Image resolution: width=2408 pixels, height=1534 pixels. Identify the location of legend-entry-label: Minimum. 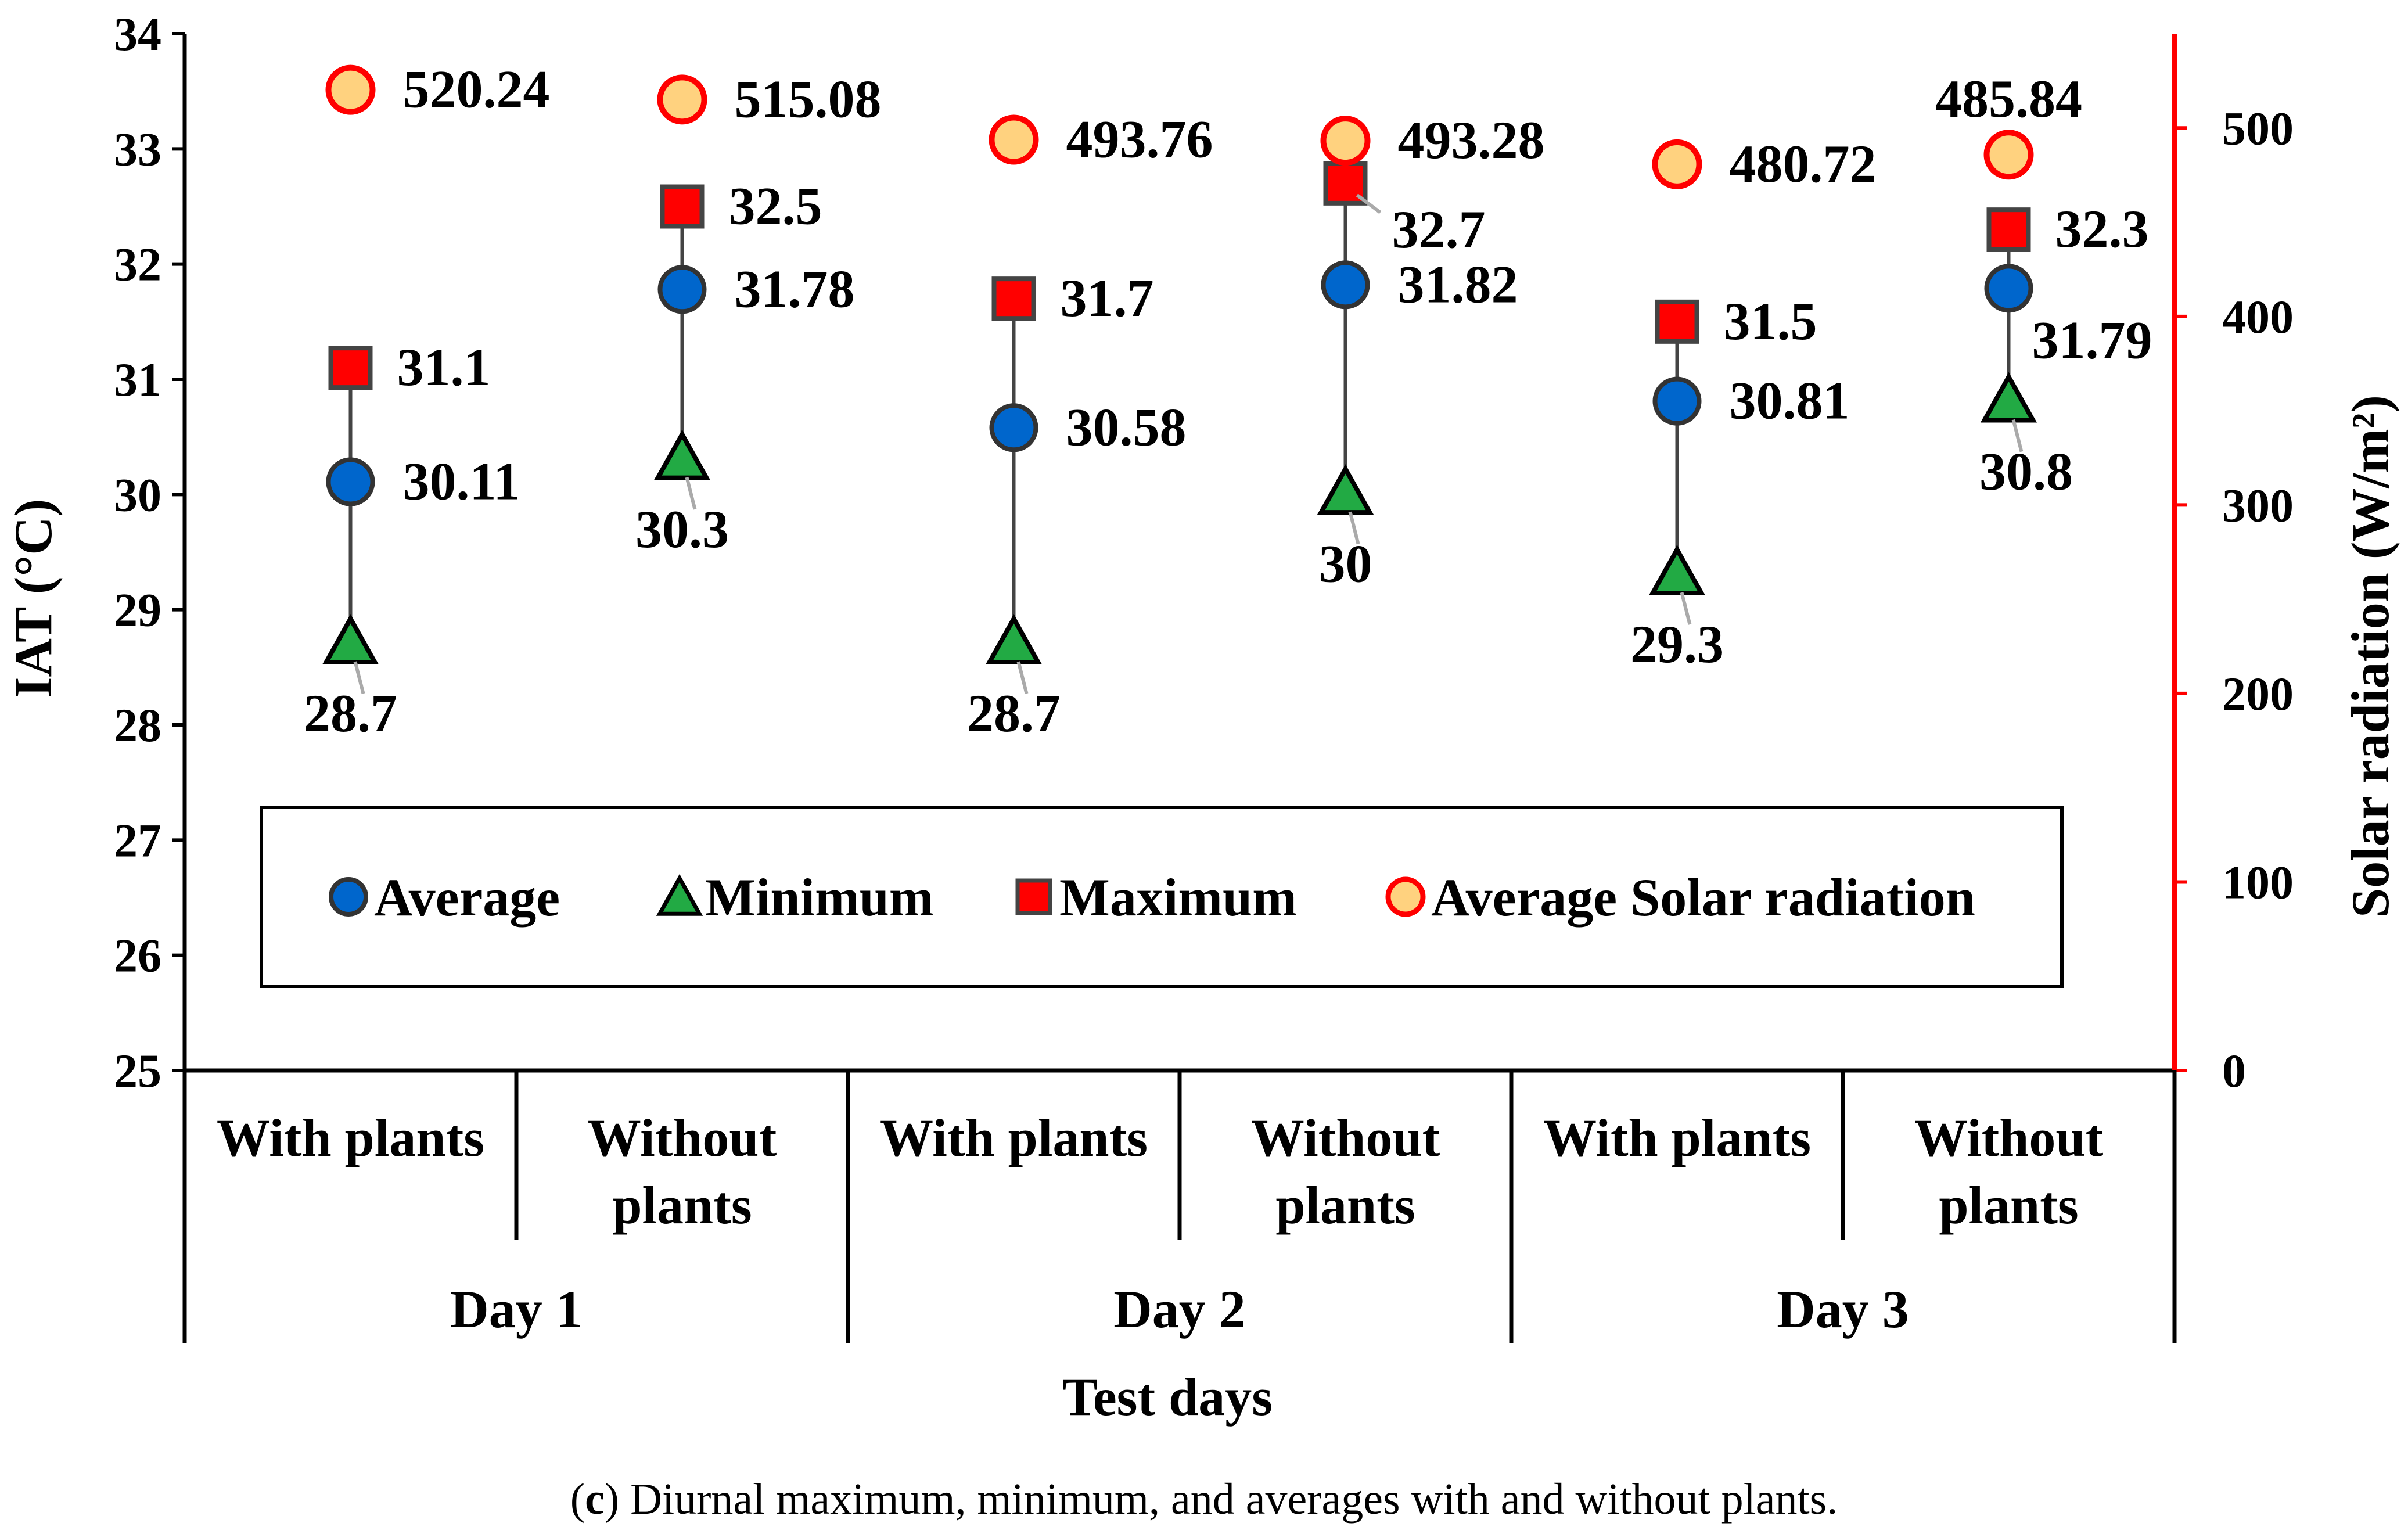
(819, 897).